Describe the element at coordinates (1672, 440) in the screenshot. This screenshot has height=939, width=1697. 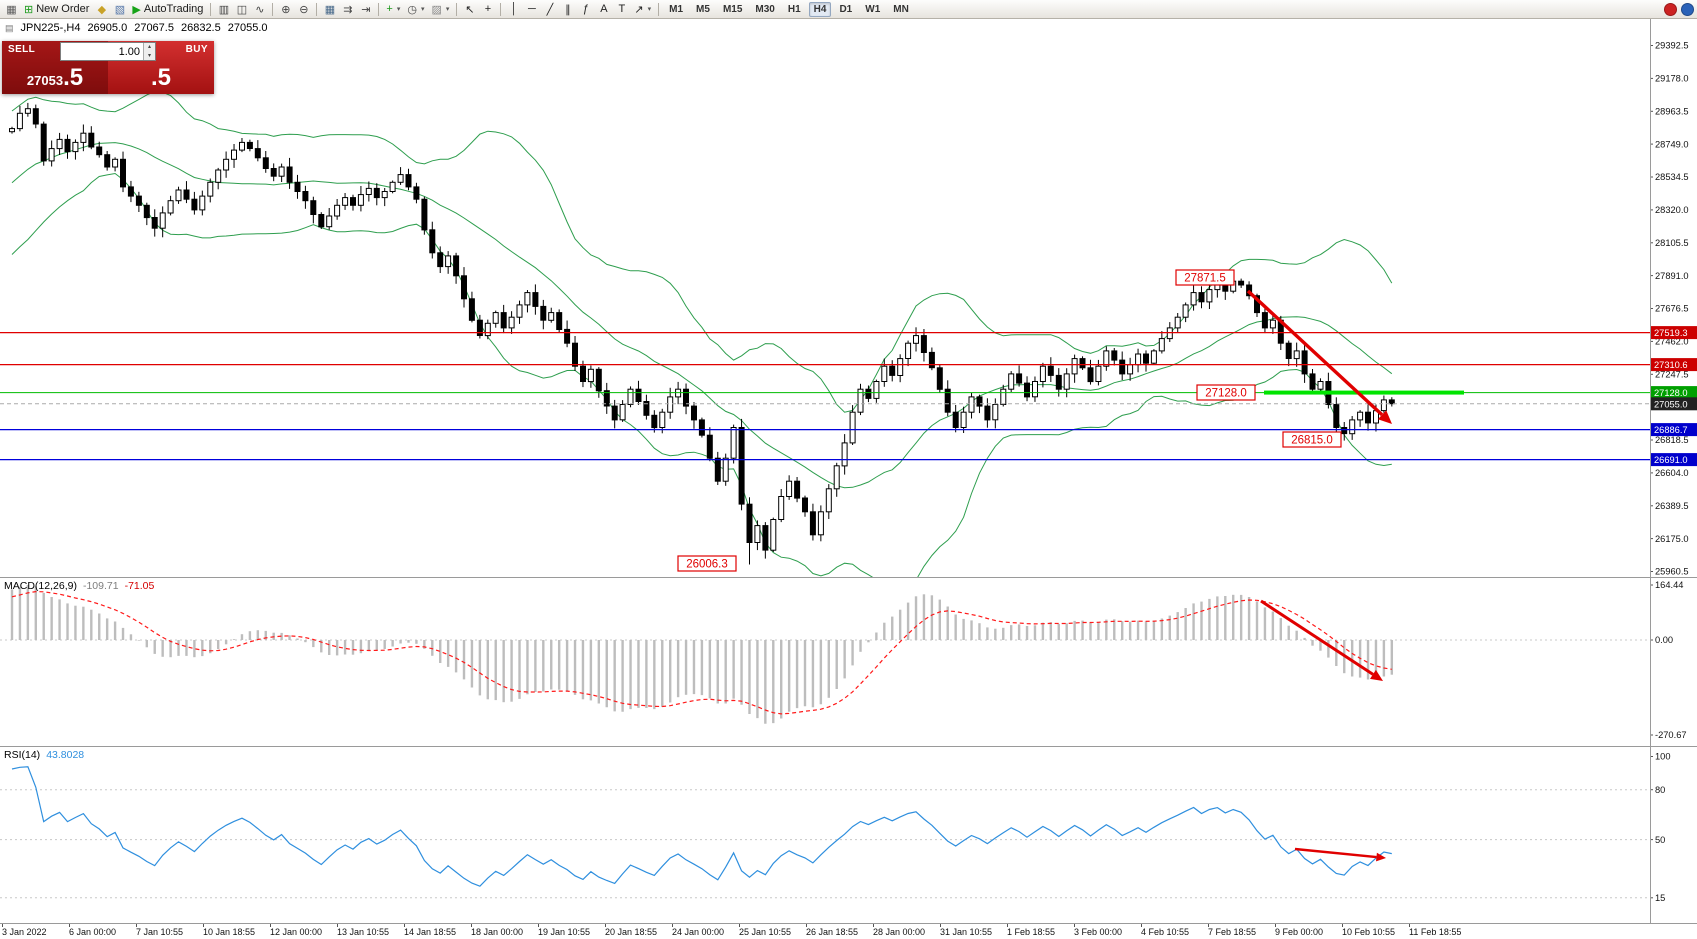
I see `svg-text: 26818.5` at that location.